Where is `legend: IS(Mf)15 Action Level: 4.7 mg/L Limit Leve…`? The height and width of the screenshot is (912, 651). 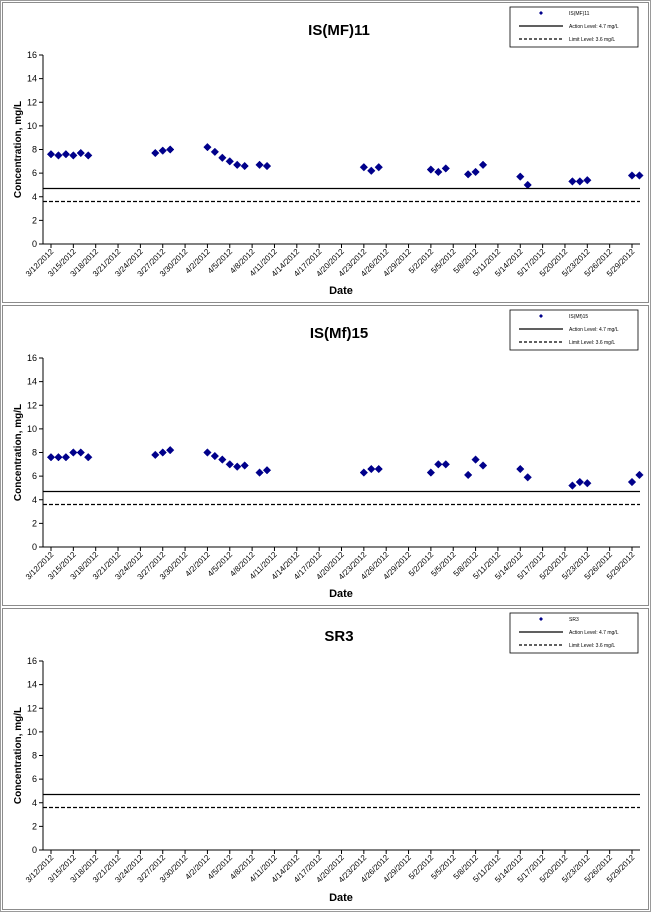
legend: IS(Mf)15 Action Level: 4.7 mg/L Limit Leve… is located at coordinates (574, 330).